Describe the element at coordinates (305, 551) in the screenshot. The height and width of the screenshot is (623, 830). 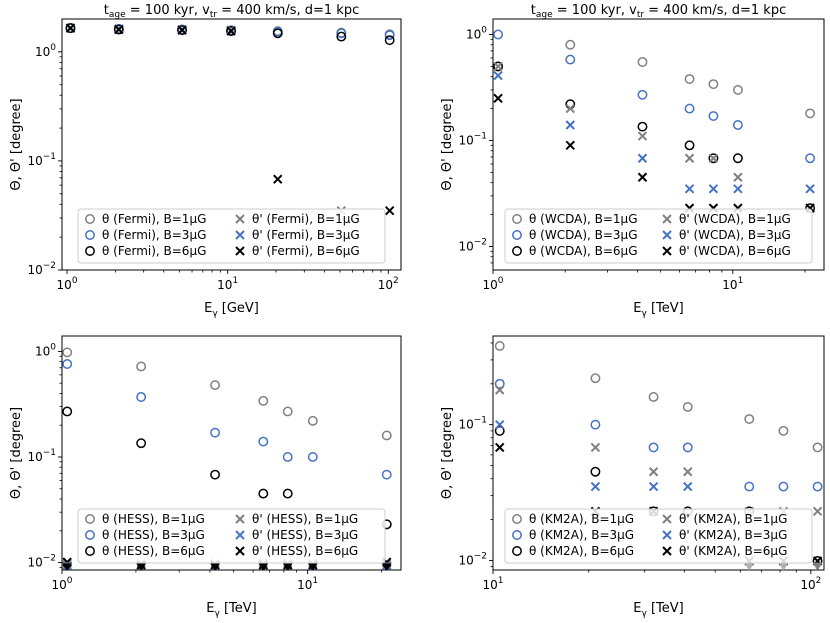
I see `legend-entry: θ' (HESS), B=6μG` at that location.